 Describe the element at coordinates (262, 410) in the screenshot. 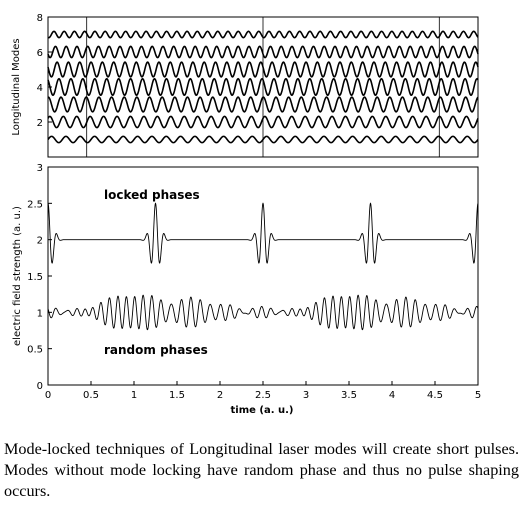

I see `field-x-axis-label: time (a. u.)` at that location.